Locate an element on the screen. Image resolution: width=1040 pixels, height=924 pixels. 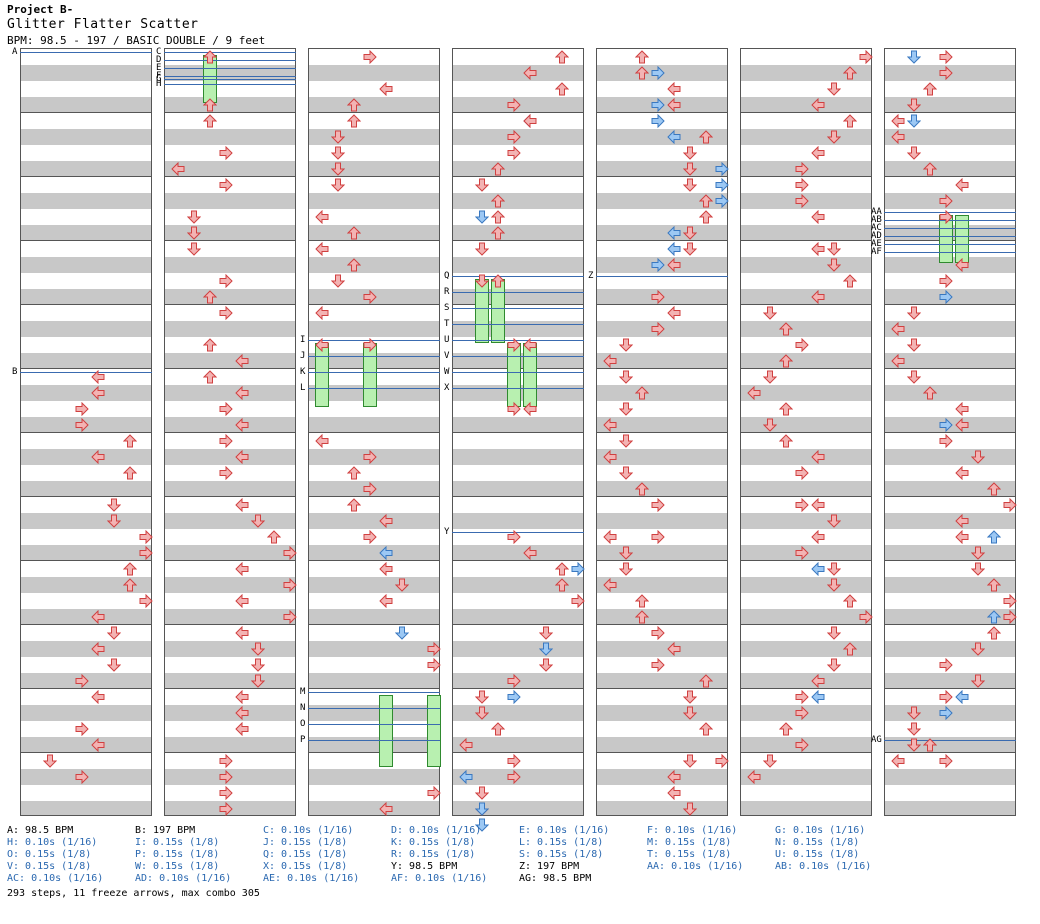
legend-stop: AE: 0.10s (1/16) is located at coordinates (311, 878).